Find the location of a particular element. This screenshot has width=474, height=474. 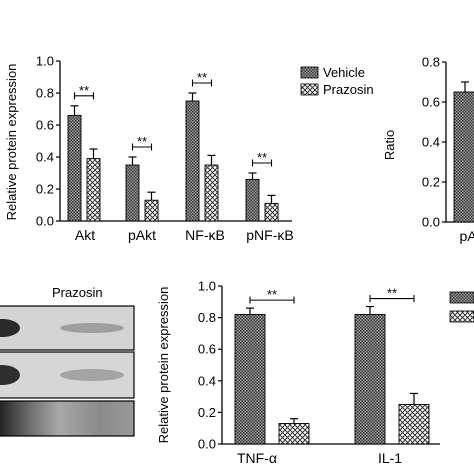

western-blot: Prazosin is located at coordinates (67, 361).